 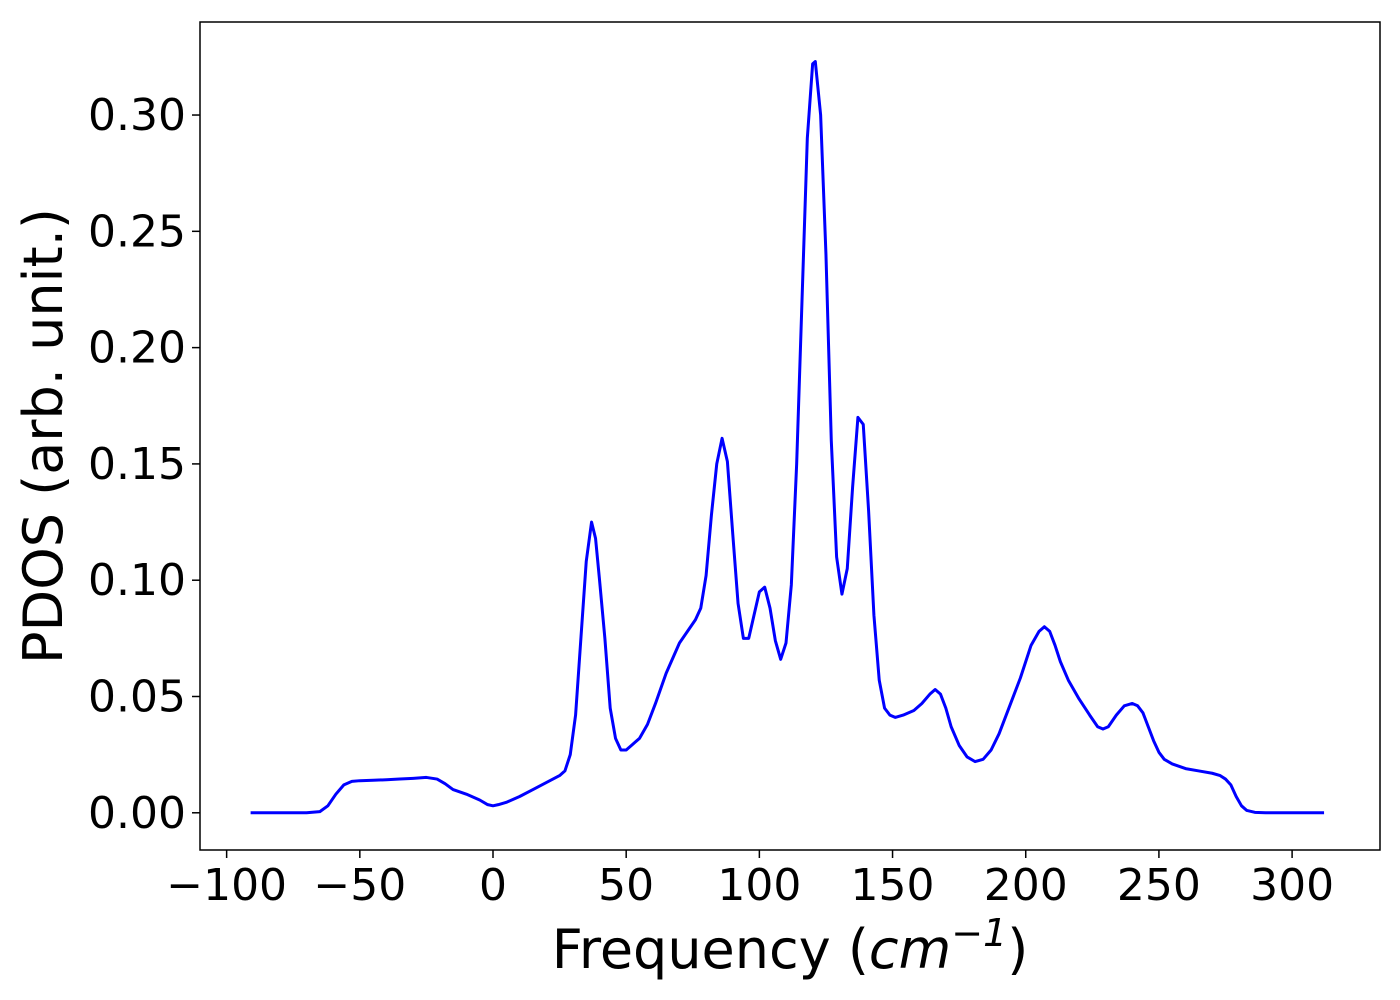 What do you see at coordinates (137, 115) in the screenshot?
I see `y-tick-label: 0.30` at bounding box center [137, 115].